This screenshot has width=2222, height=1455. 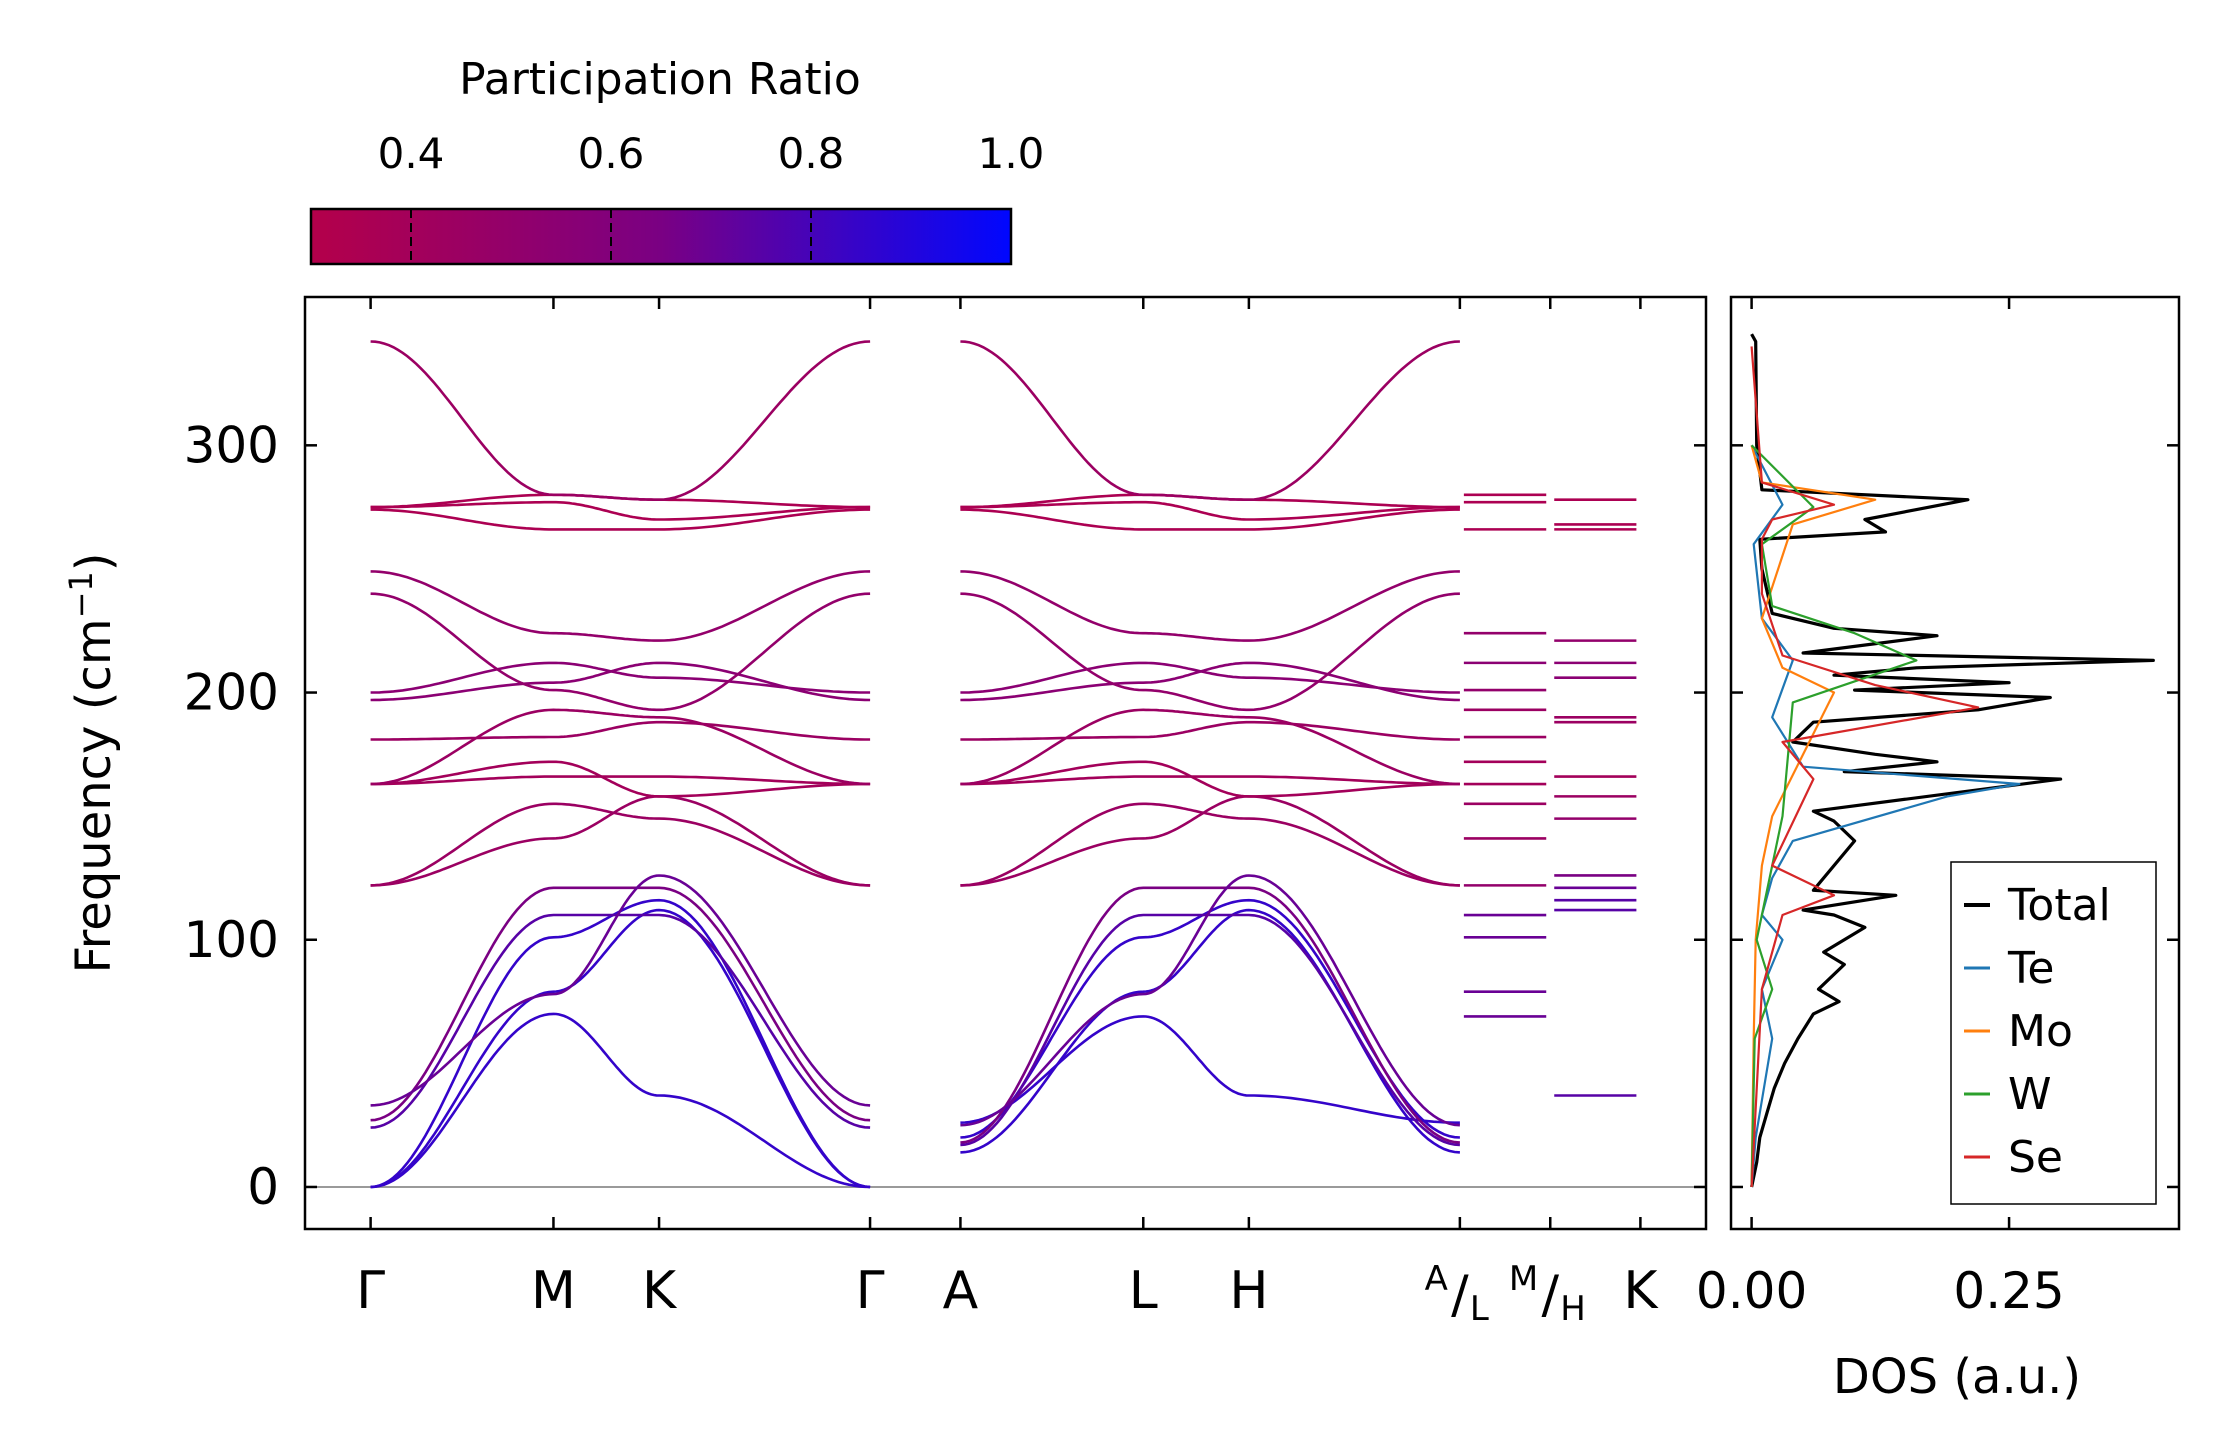 I want to click on kpoint-label-sup: M, so click(x=1523, y=1279).